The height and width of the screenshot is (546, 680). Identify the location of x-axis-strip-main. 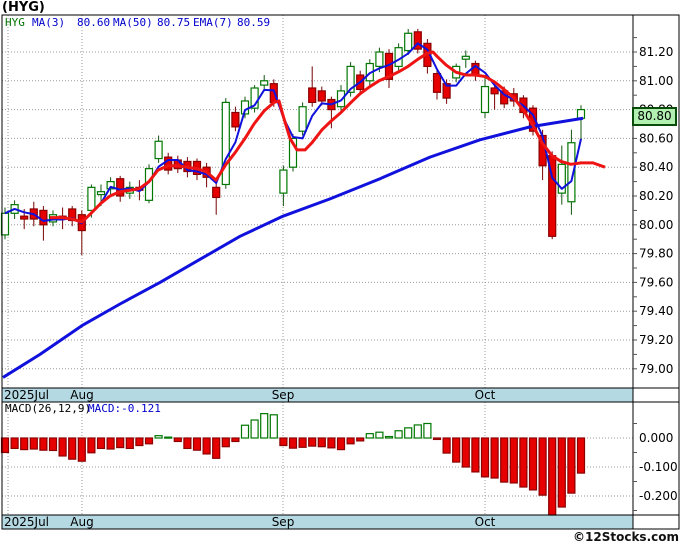
(317, 395).